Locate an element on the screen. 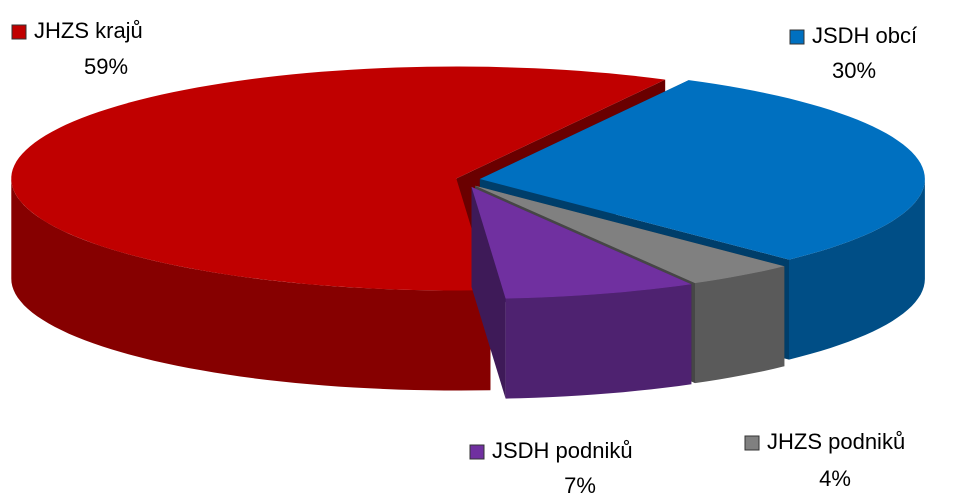 Image resolution: width=964 pixels, height=497 pixels. slice-value-label: 7% is located at coordinates (580, 485).